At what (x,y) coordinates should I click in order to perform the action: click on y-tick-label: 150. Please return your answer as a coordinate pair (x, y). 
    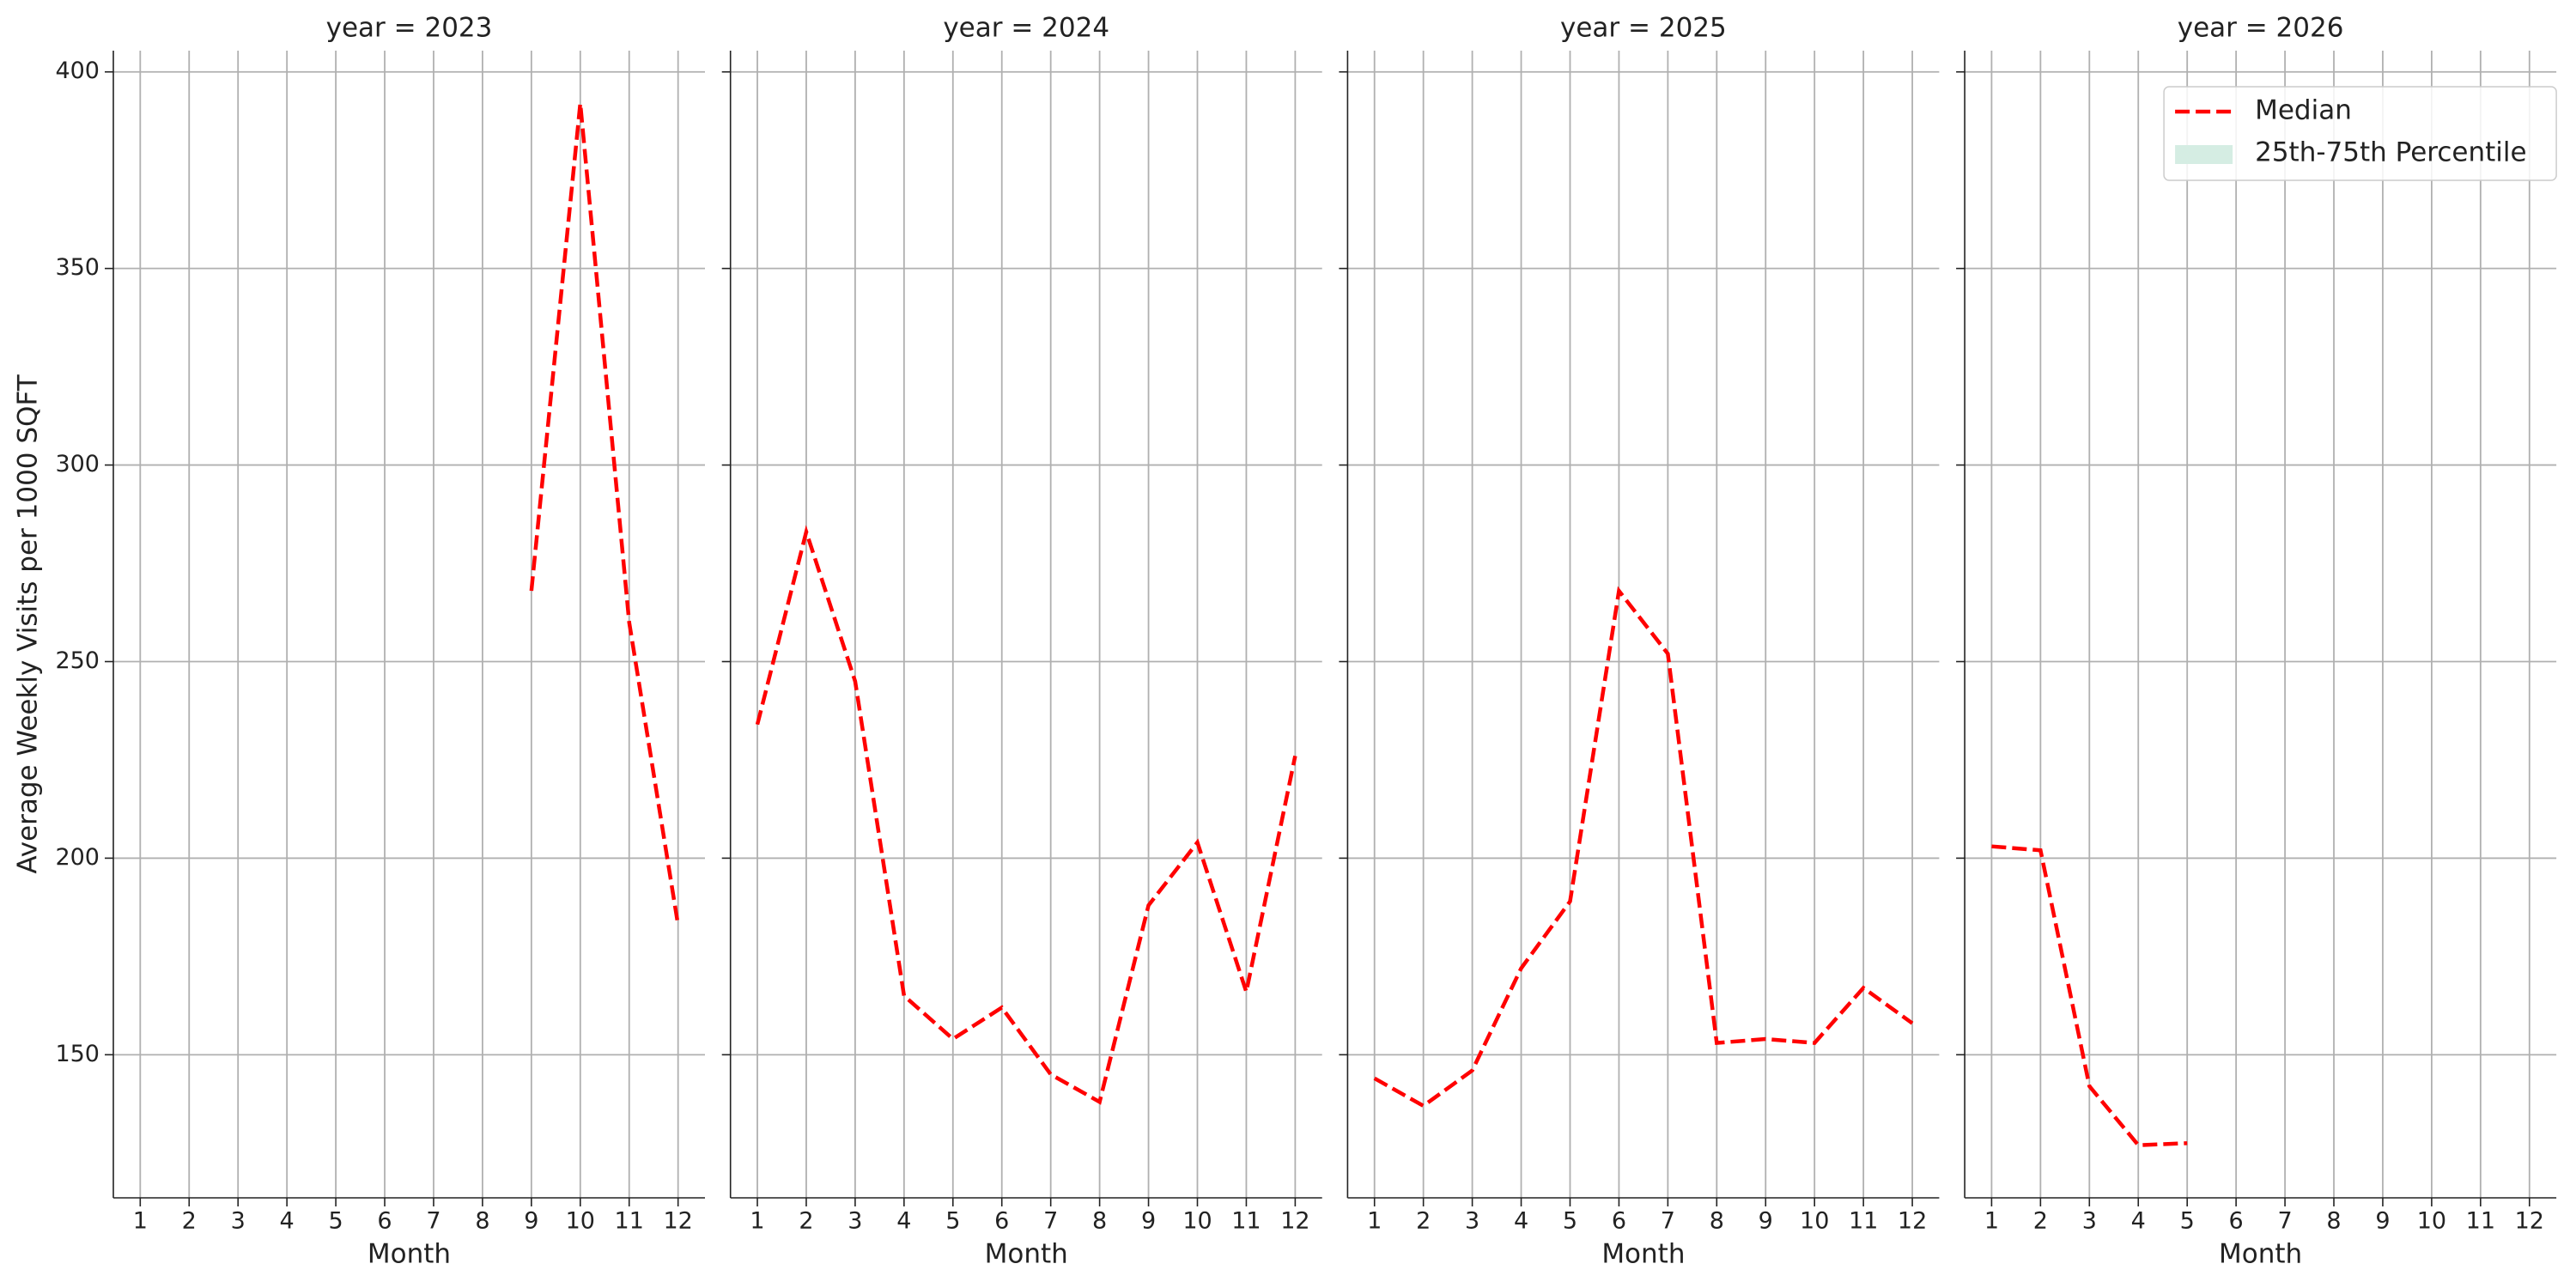
    Looking at the image, I should click on (77, 1054).